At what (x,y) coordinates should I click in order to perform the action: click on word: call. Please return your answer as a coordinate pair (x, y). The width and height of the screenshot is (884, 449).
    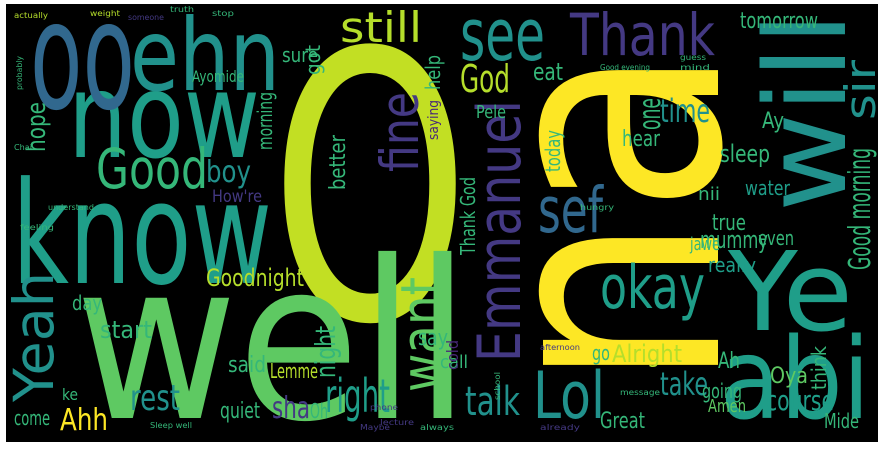
    Looking at the image, I should click on (454, 362).